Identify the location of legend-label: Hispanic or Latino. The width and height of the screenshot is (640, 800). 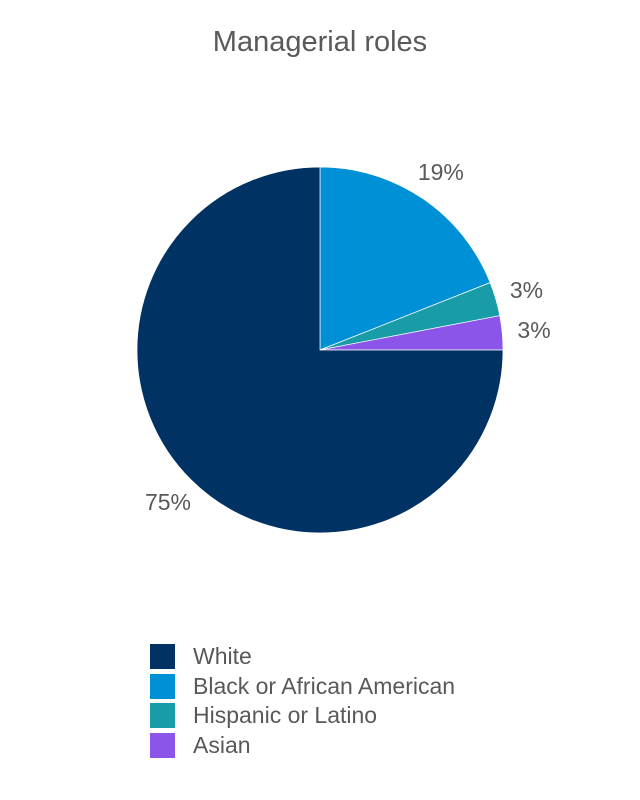
(285, 715).